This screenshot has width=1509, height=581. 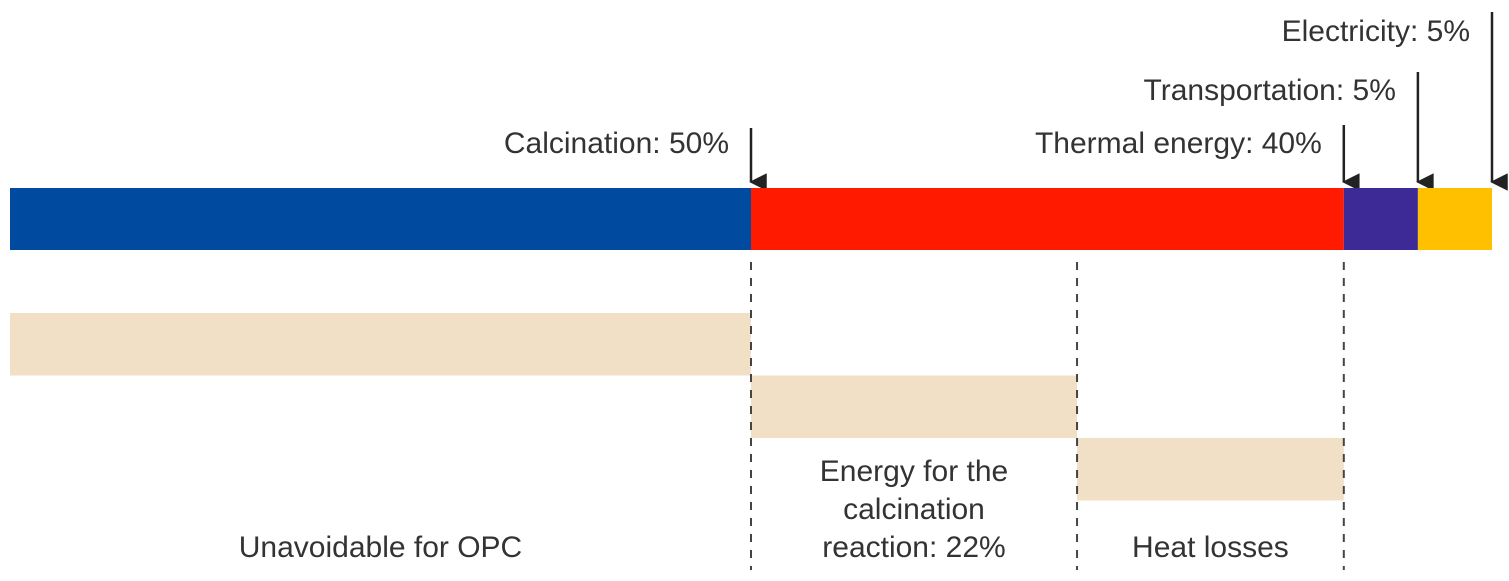 What do you see at coordinates (1270, 90) in the screenshot?
I see `segment-label: Transportation: 5%` at bounding box center [1270, 90].